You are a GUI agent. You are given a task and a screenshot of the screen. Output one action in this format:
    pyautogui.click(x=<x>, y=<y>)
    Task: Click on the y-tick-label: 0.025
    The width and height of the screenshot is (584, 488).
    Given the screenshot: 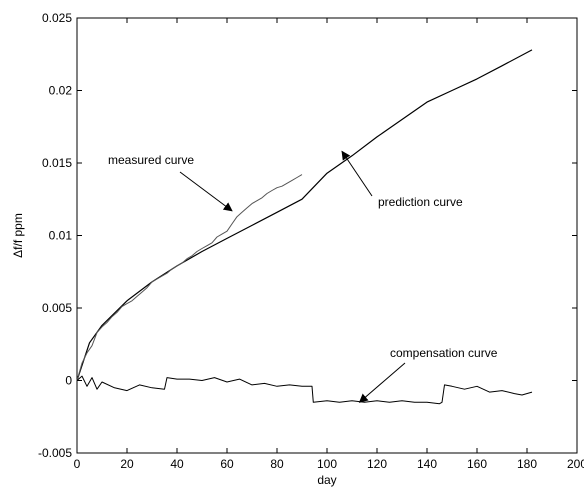 What is the action you would take?
    pyautogui.click(x=57, y=18)
    